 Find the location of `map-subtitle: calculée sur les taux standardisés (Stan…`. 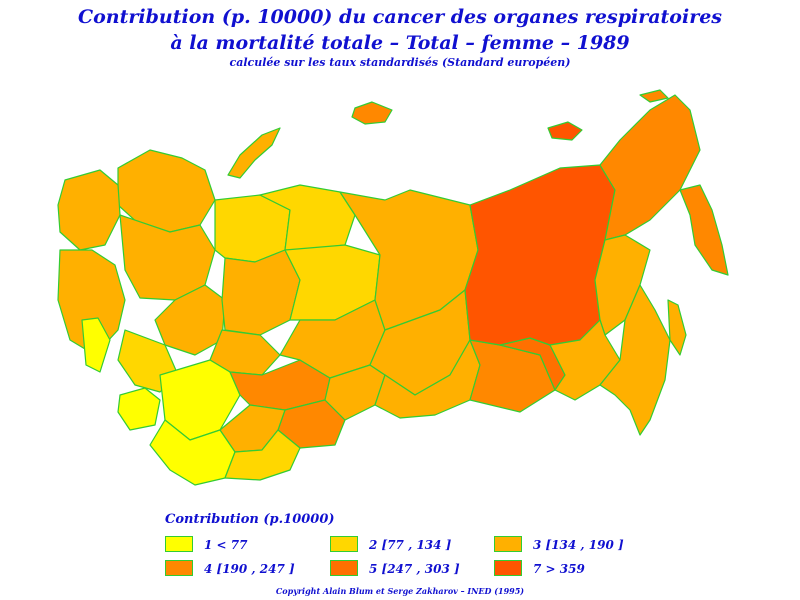

map-subtitle: calculée sur les taux standardisés (Stan… is located at coordinates (400, 62).